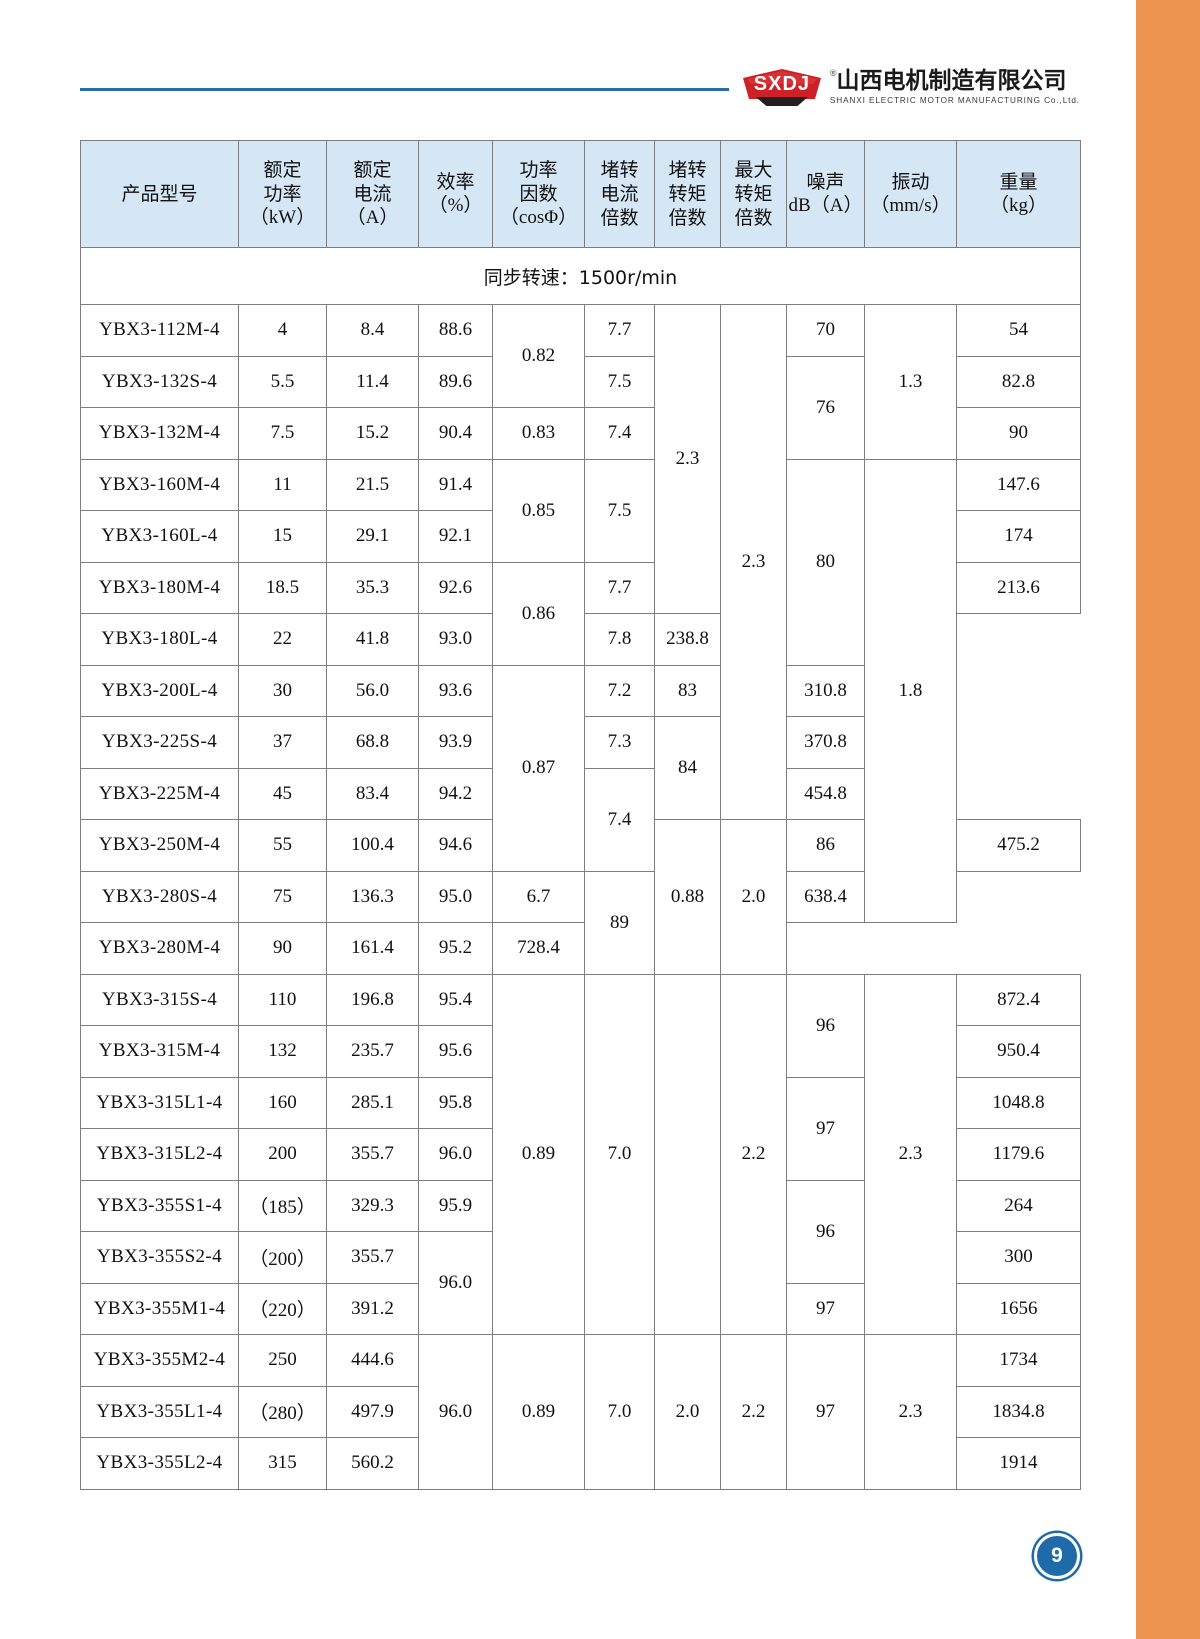 The width and height of the screenshot is (1200, 1639). I want to click on section-title-cell: 同步转速：1500r/min, so click(580, 276).